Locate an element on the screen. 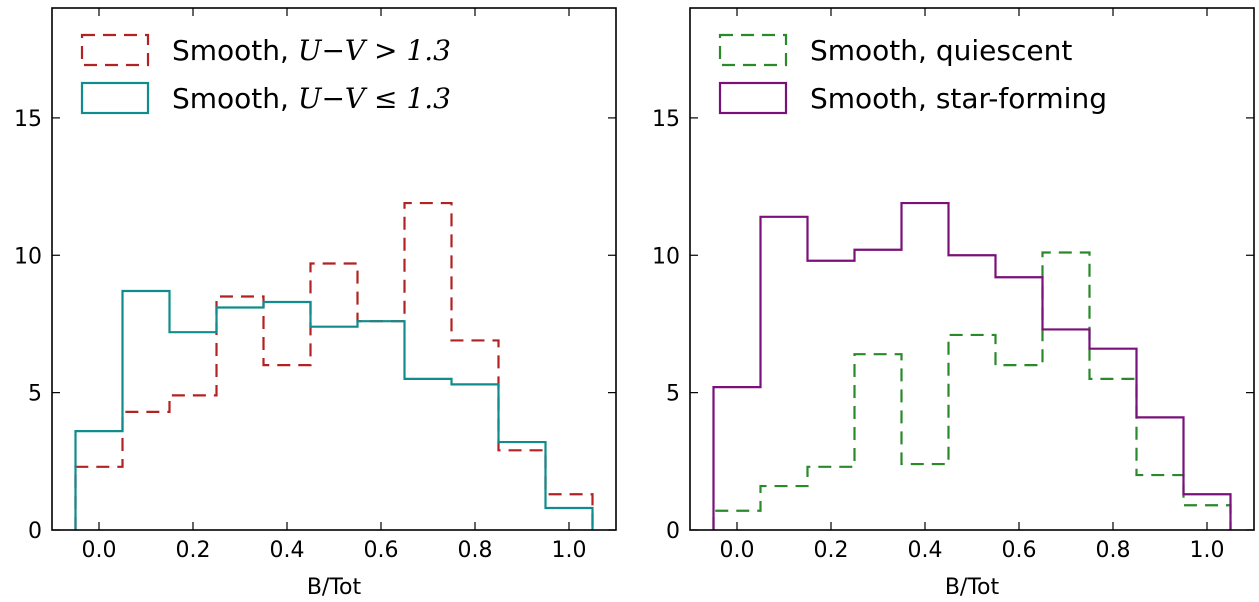 This screenshot has width=1259, height=602. legend-label-0: Smooth, quiescent is located at coordinates (941, 50).